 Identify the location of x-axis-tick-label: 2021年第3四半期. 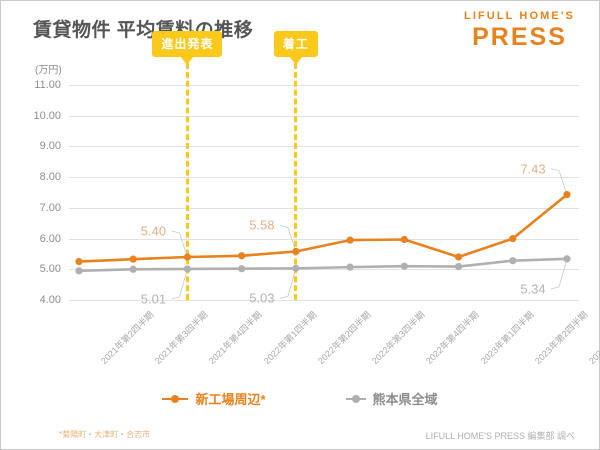
(181, 338).